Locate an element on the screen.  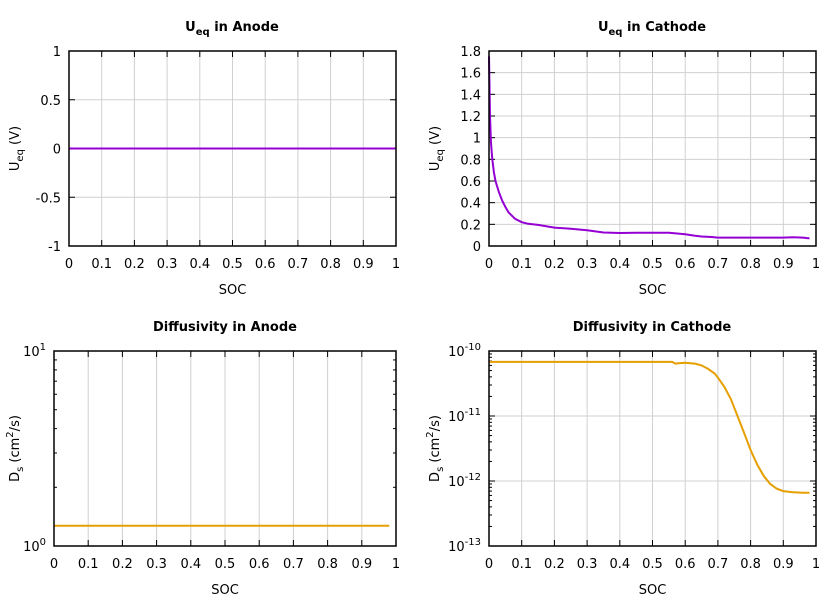
y-tick-label: 10⁻¹⁰ is located at coordinates (464, 351).